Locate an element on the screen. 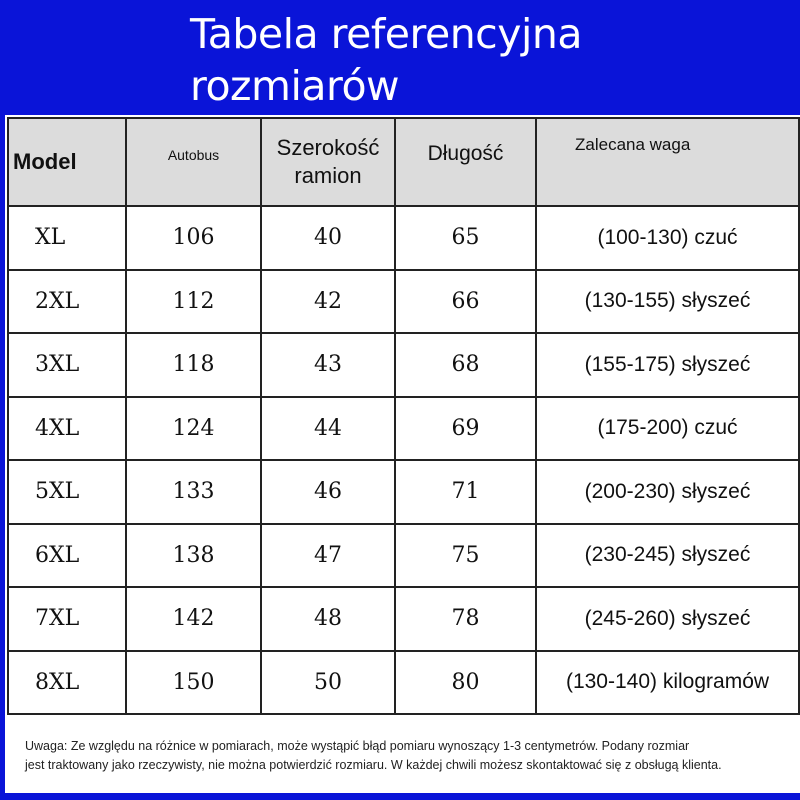 The width and height of the screenshot is (800, 800). cell-weight: (245-260) słyszeć is located at coordinates (667, 619).